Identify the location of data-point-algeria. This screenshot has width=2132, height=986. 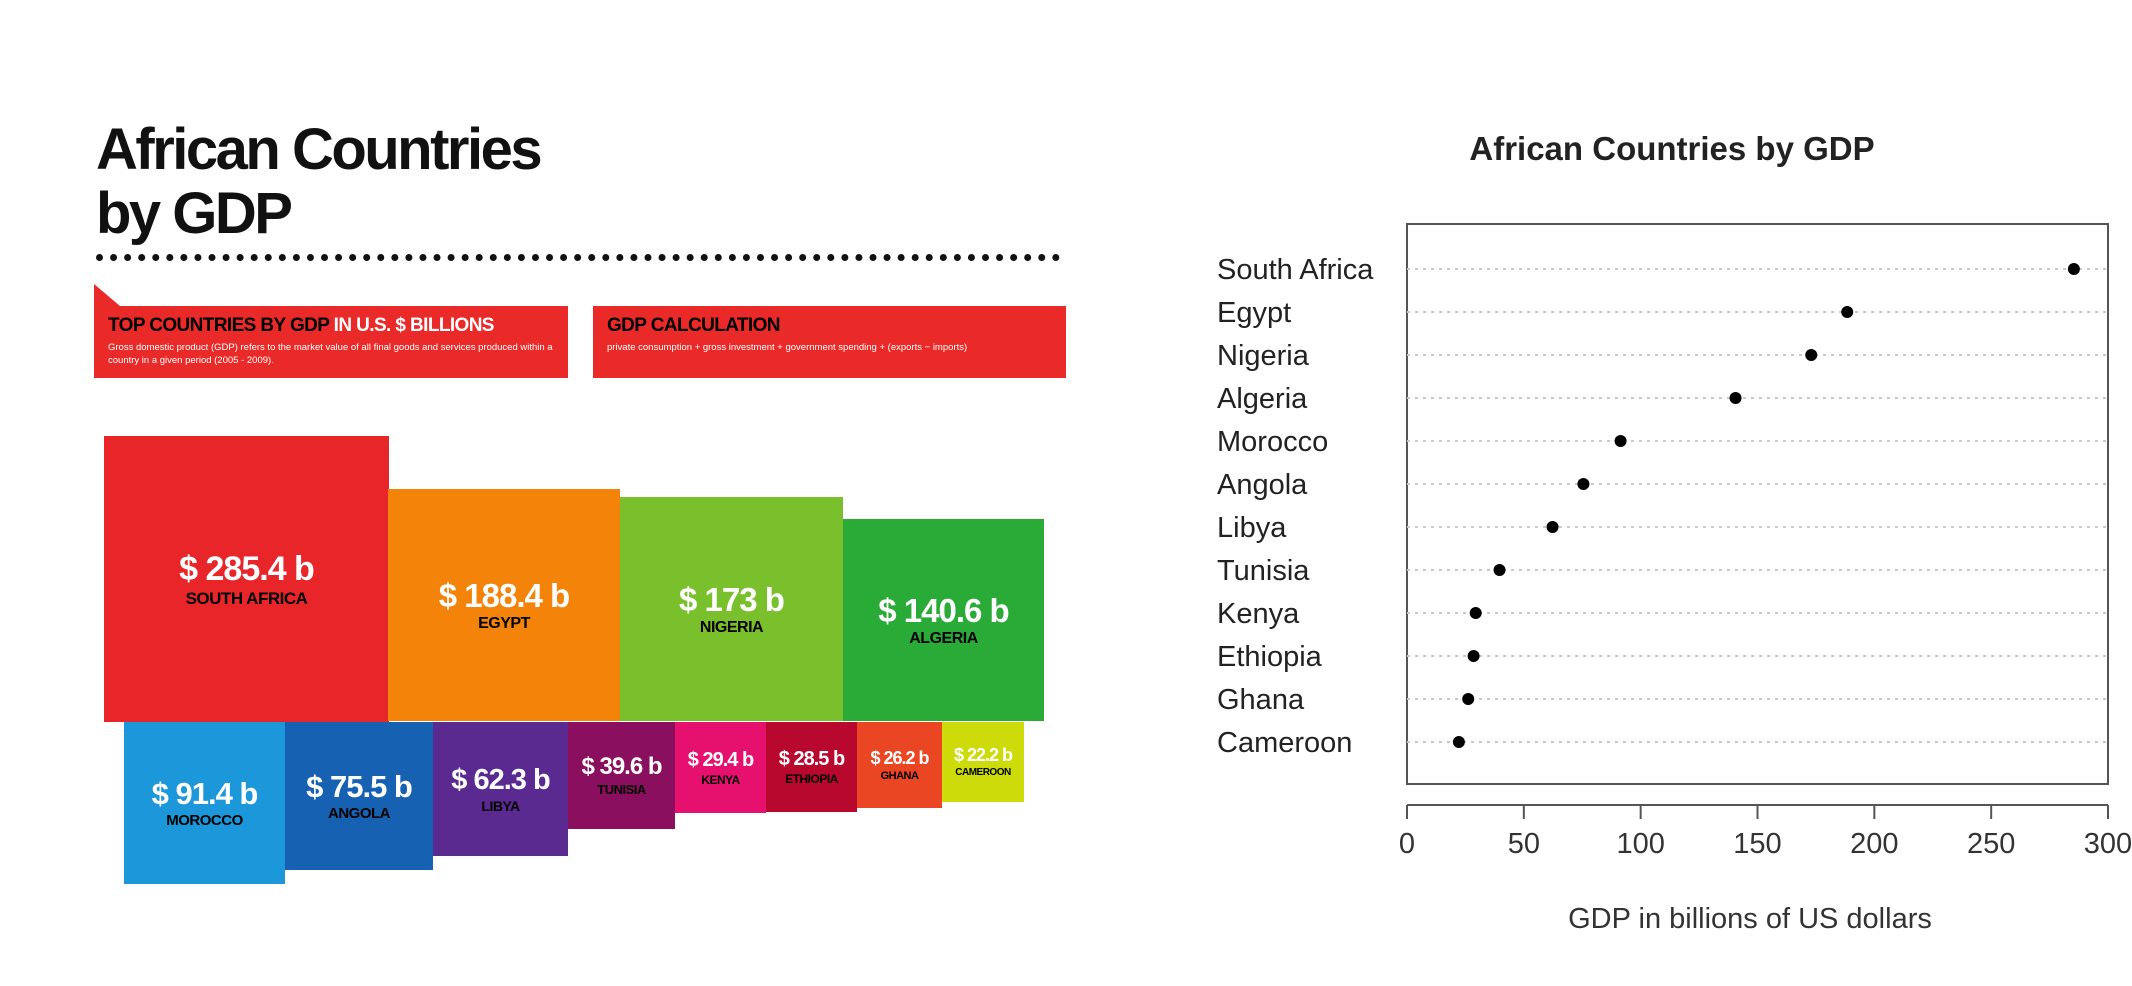
(1735, 398).